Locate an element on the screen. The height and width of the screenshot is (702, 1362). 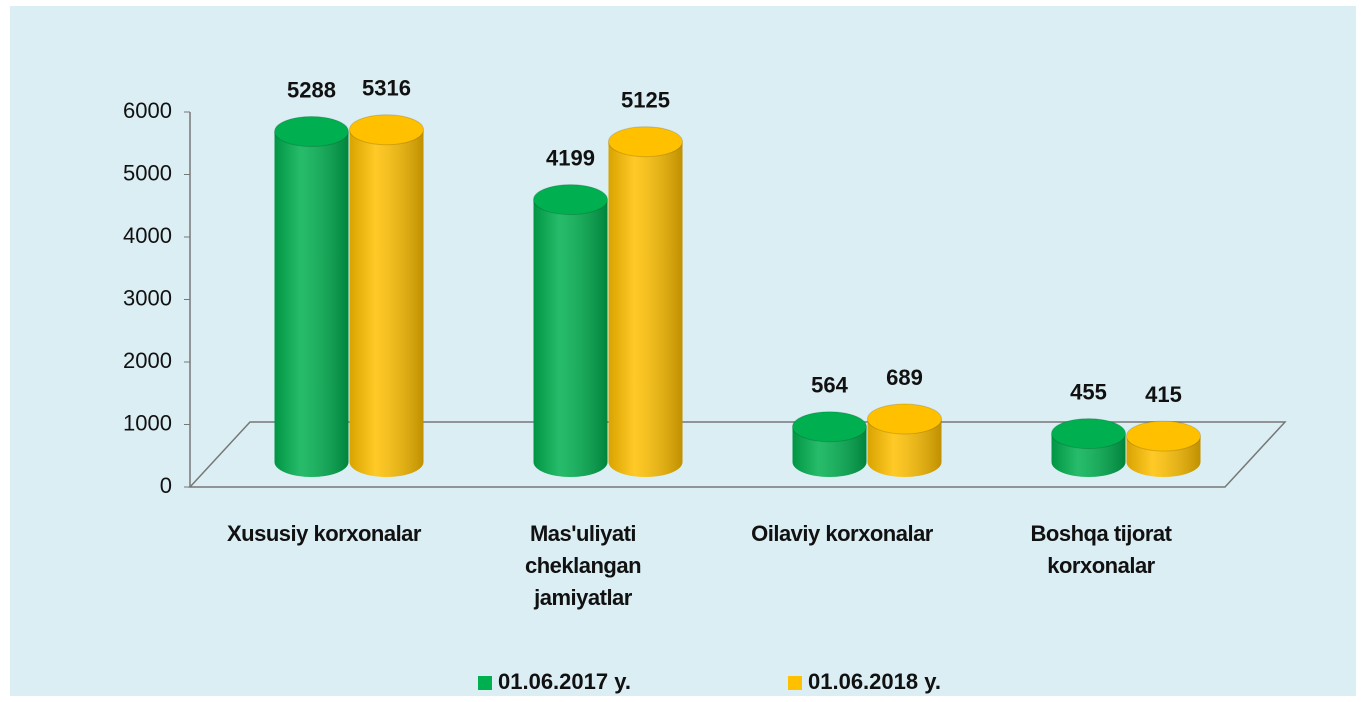
y-tick-label: 2000 is located at coordinates (147, 360).